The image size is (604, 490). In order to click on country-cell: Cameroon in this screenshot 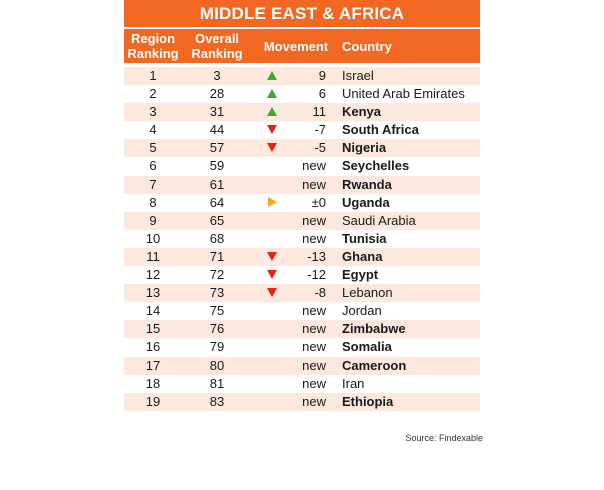, I will do `click(374, 365)`.